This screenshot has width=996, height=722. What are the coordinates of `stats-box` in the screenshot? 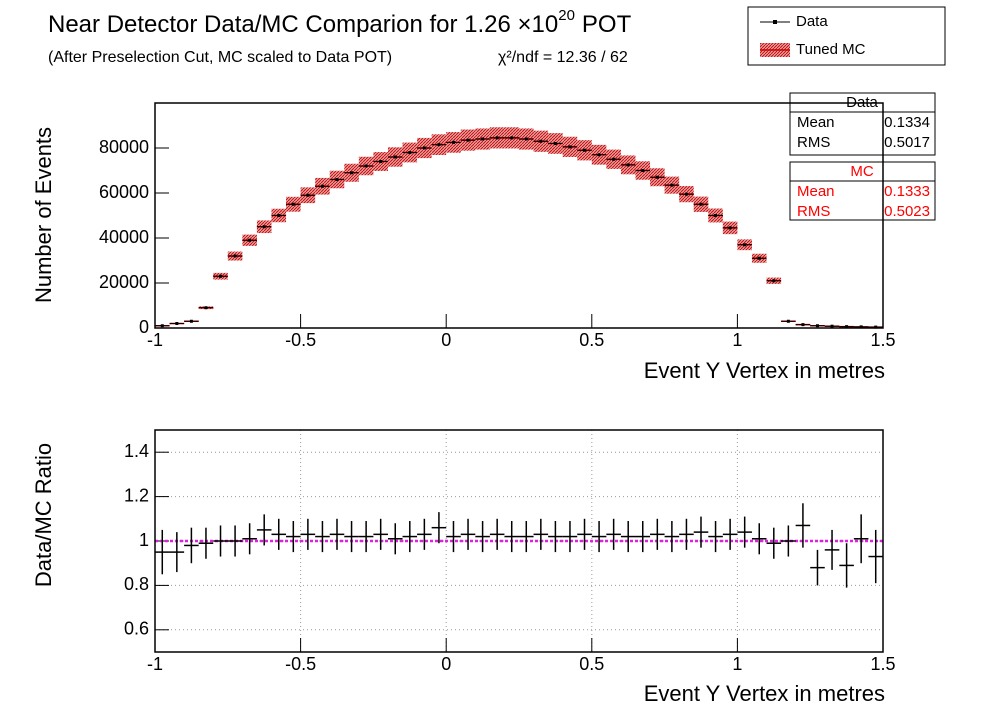 It's located at (862, 191).